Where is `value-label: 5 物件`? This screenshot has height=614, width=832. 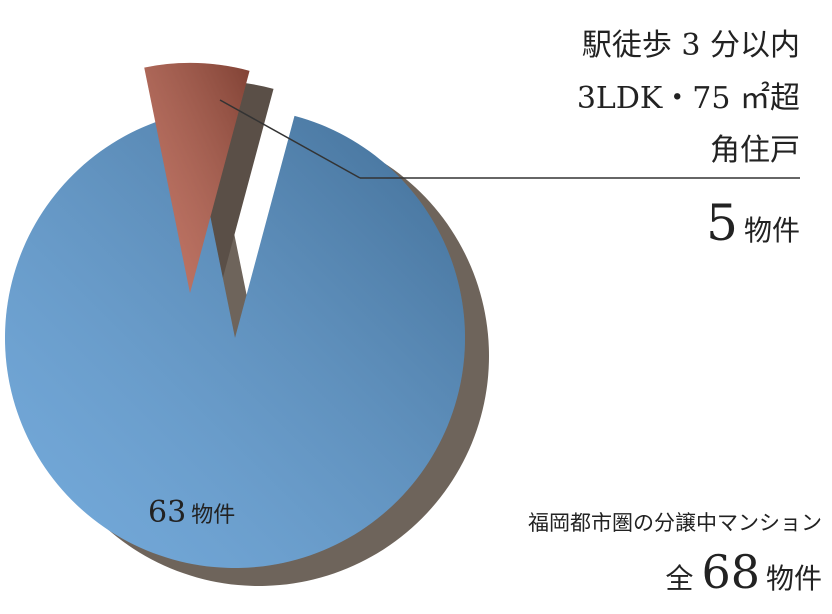 value-label: 5 物件 is located at coordinates (753, 223).